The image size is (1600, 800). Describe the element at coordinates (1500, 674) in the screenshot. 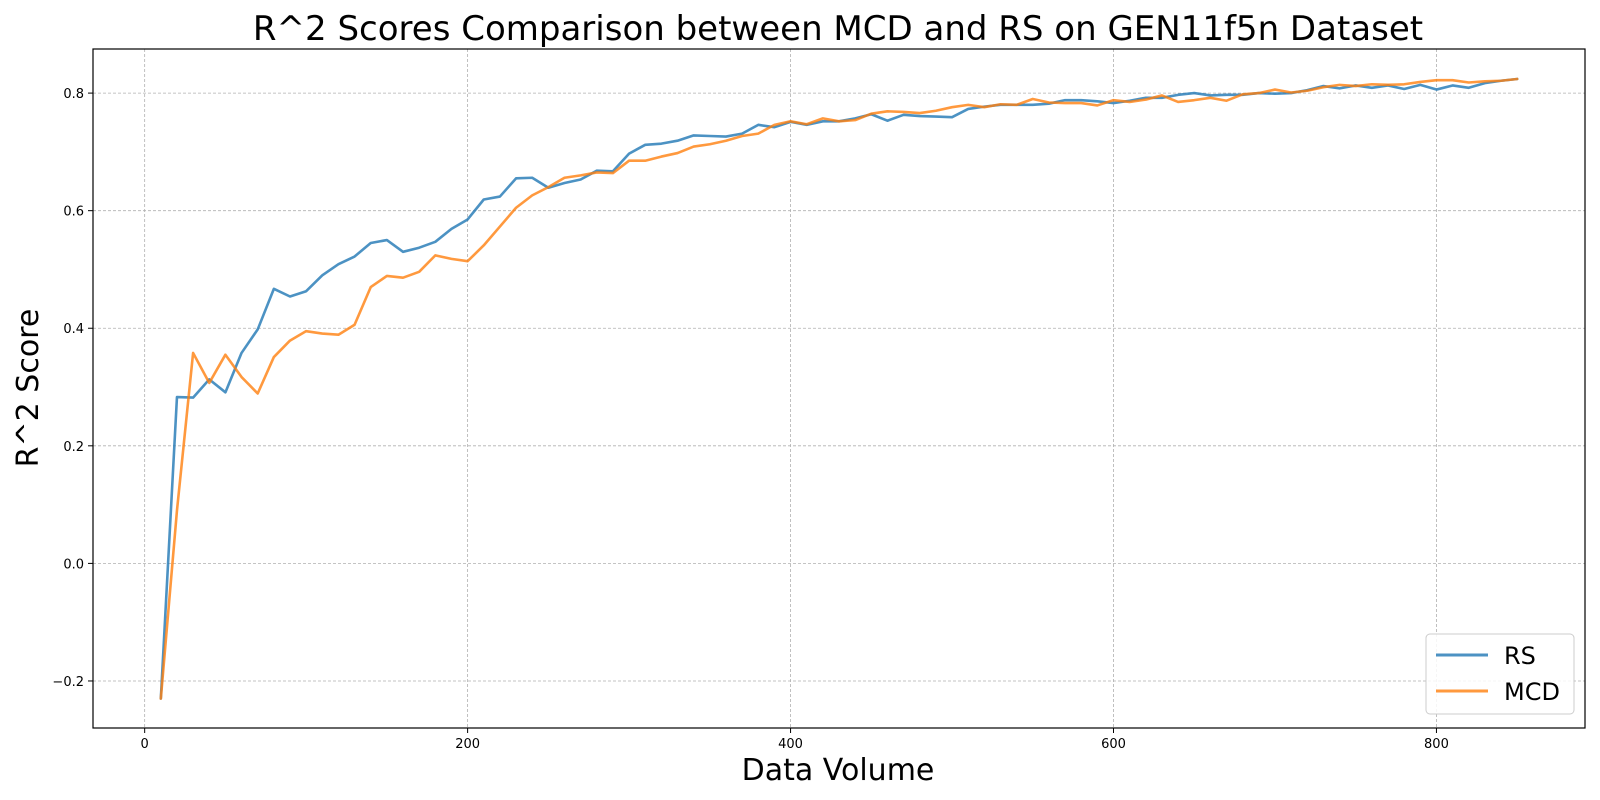

I see `legend: RS MCD` at that location.